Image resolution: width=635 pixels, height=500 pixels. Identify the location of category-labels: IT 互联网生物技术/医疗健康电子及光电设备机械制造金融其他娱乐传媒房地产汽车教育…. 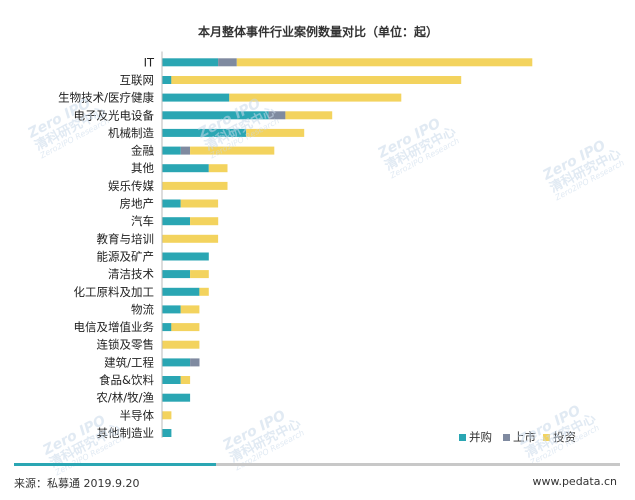
(106, 247).